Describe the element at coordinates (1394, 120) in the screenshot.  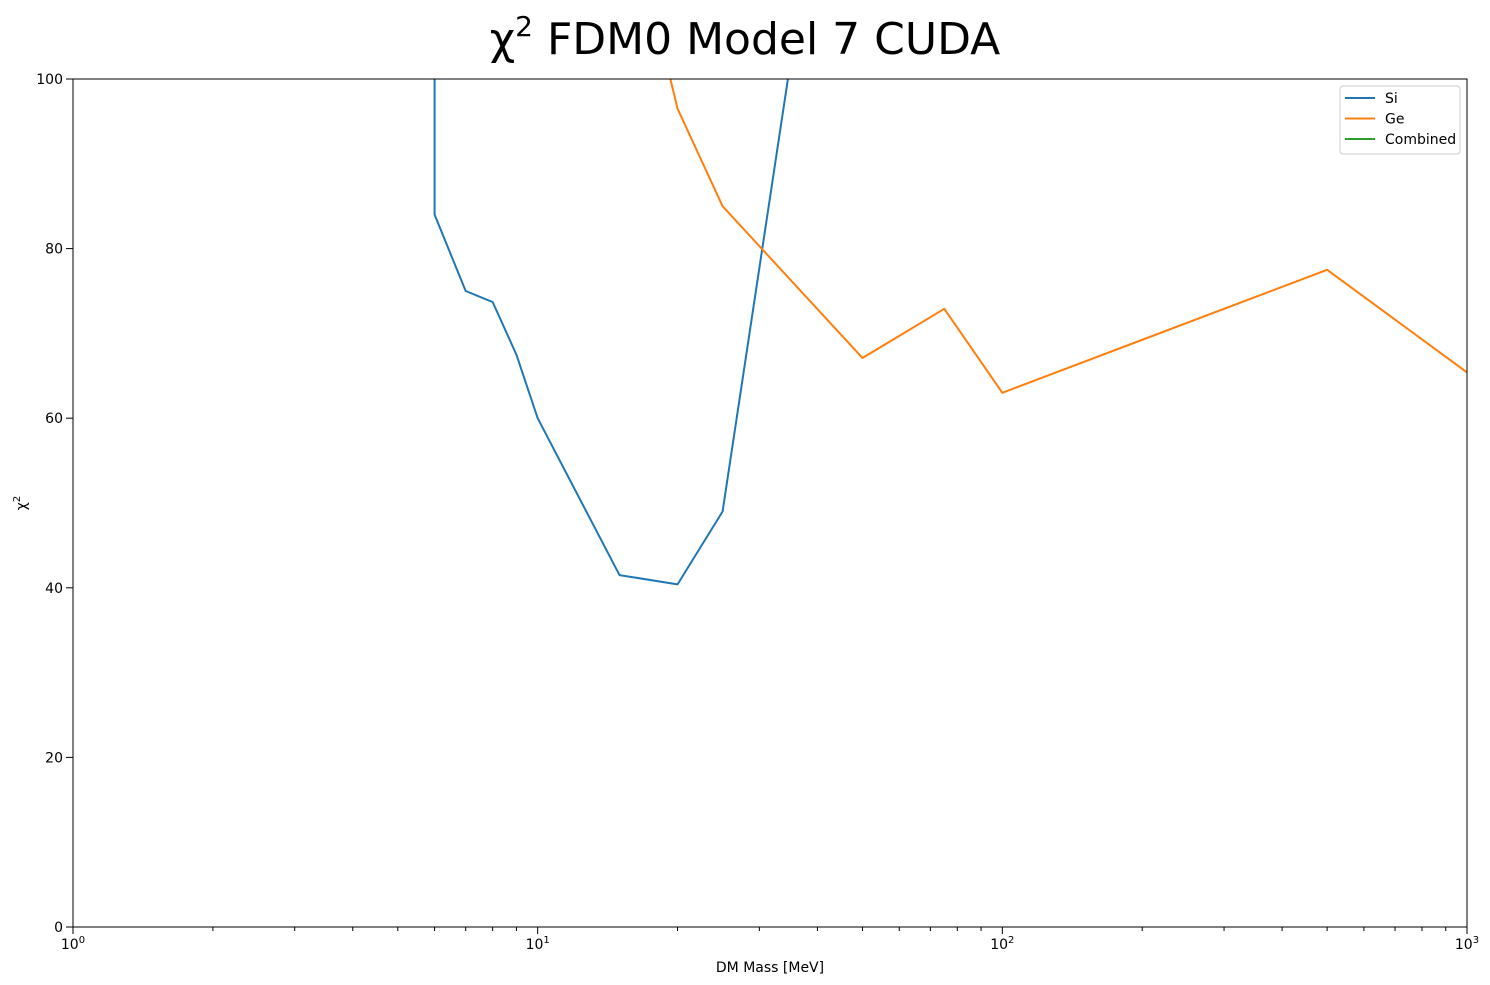
I see `legend-label-ge: Ge` at that location.